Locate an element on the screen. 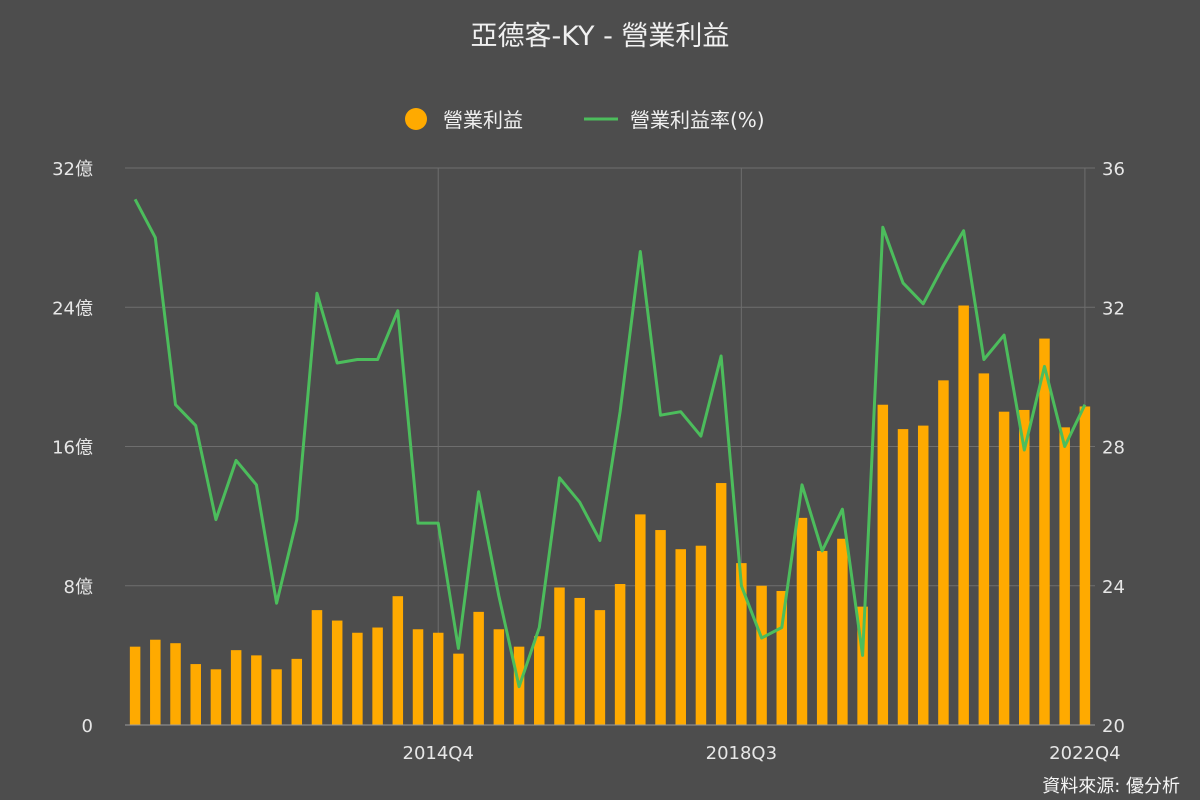  y-right-tick-label: 24 is located at coordinates (1113, 587).